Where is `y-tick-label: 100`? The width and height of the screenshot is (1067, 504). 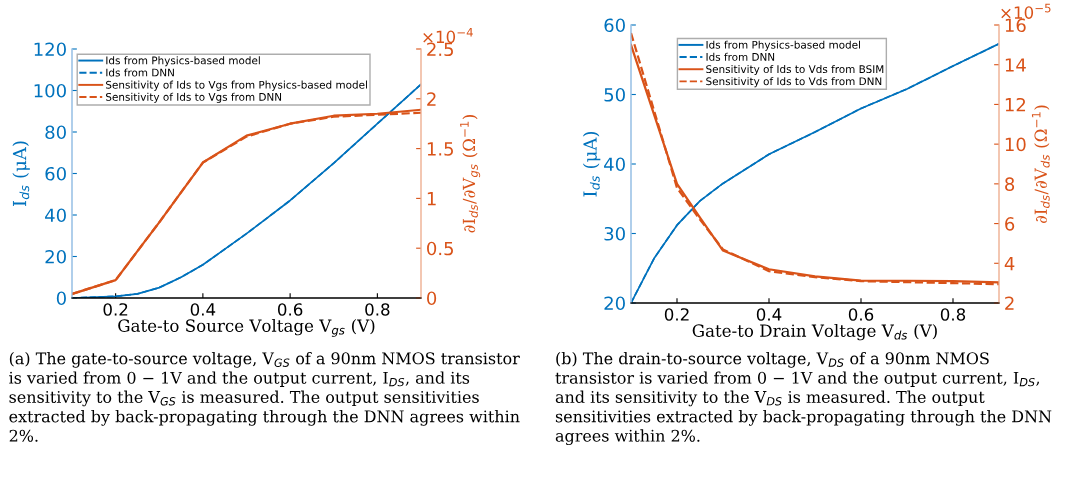
y-tick-label: 100 is located at coordinates (50, 90).